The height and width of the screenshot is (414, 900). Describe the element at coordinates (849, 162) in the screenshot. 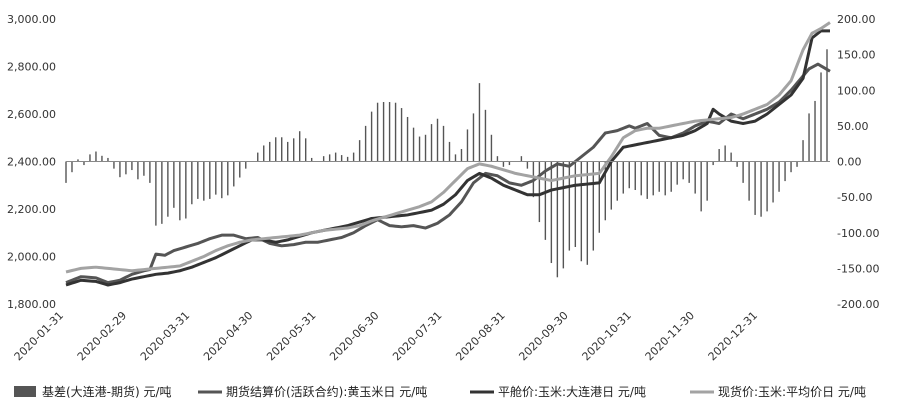

I see `right-tick-label: 0.00` at that location.